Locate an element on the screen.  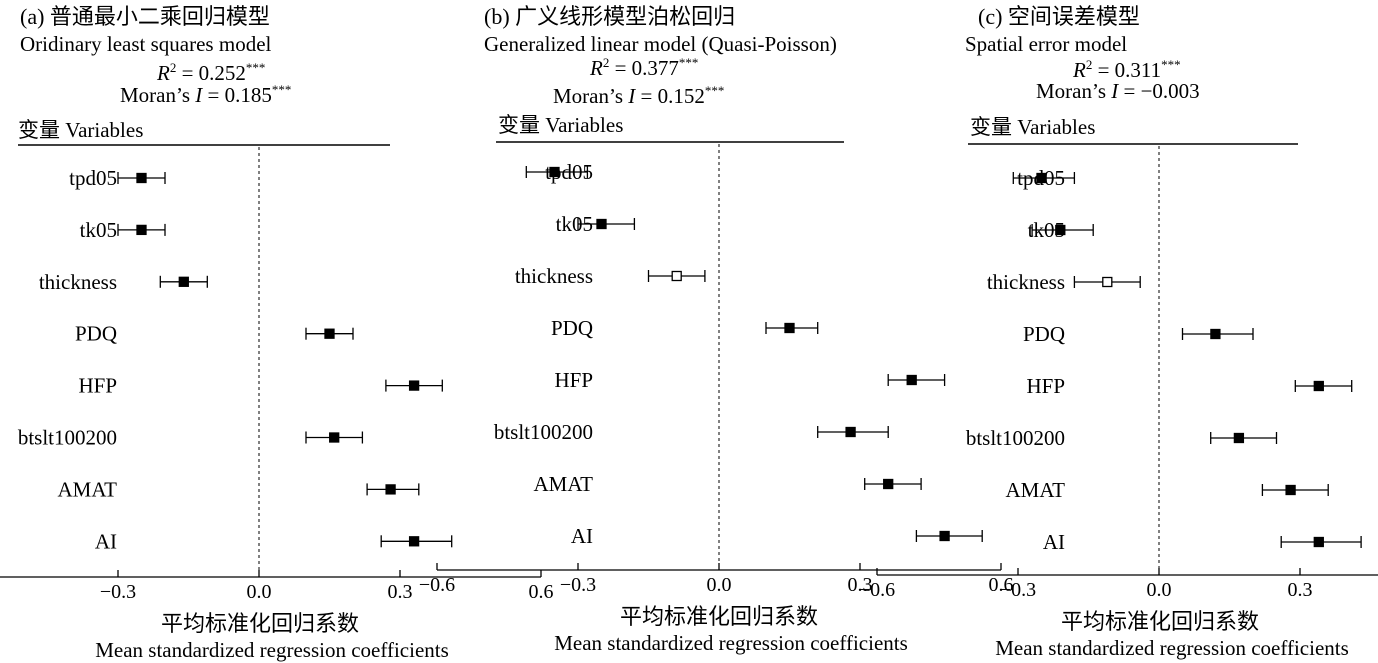
r2-stat: R2 = 0.377*** is located at coordinates (643, 67).